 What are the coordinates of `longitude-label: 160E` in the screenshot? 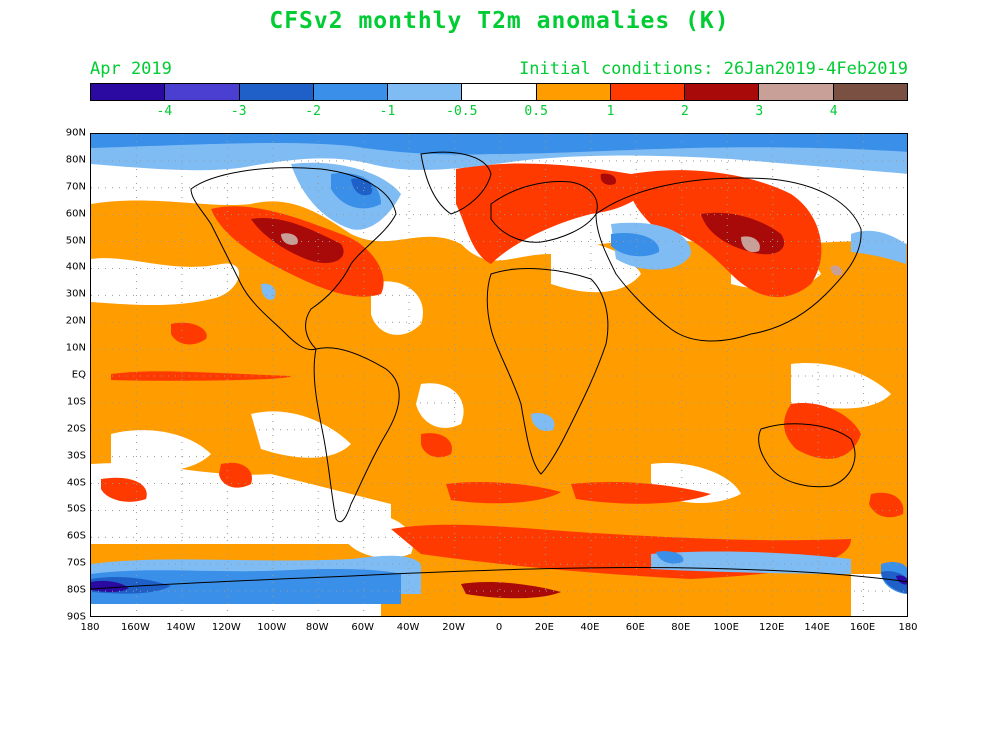 It's located at (862, 627).